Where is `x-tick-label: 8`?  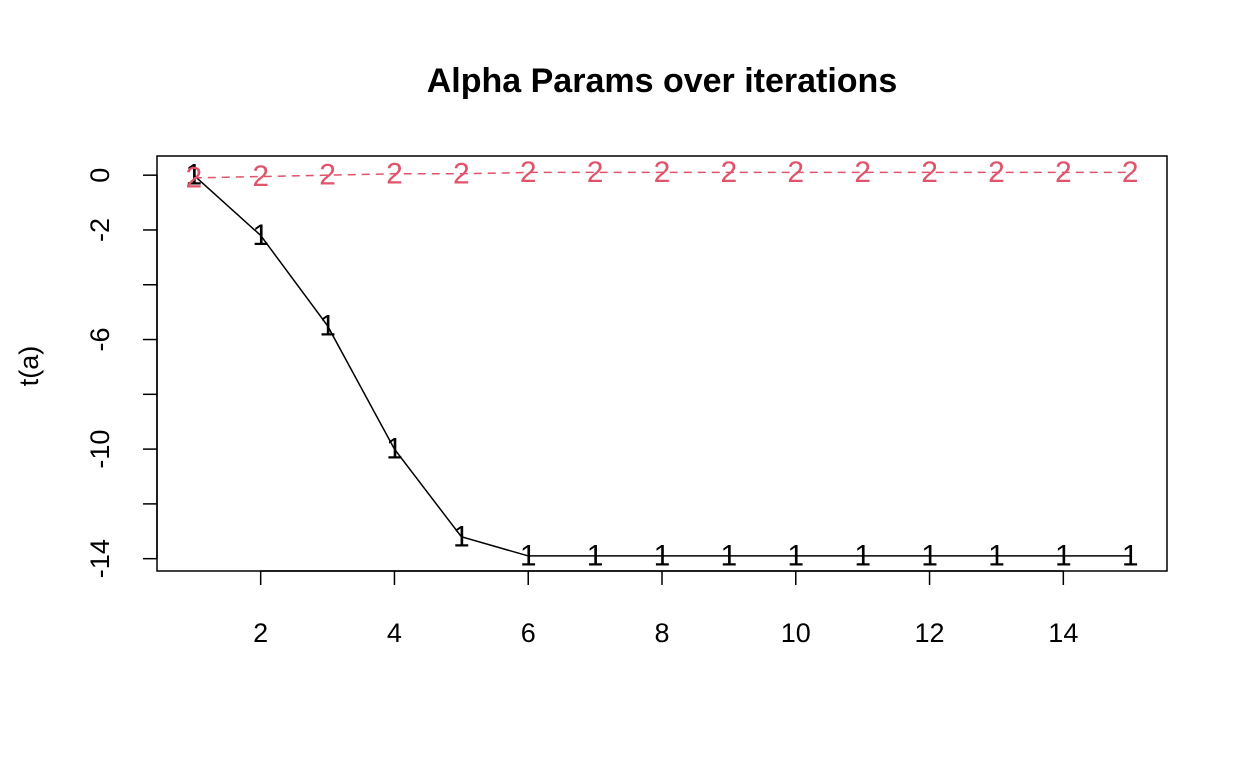 x-tick-label: 8 is located at coordinates (661, 633).